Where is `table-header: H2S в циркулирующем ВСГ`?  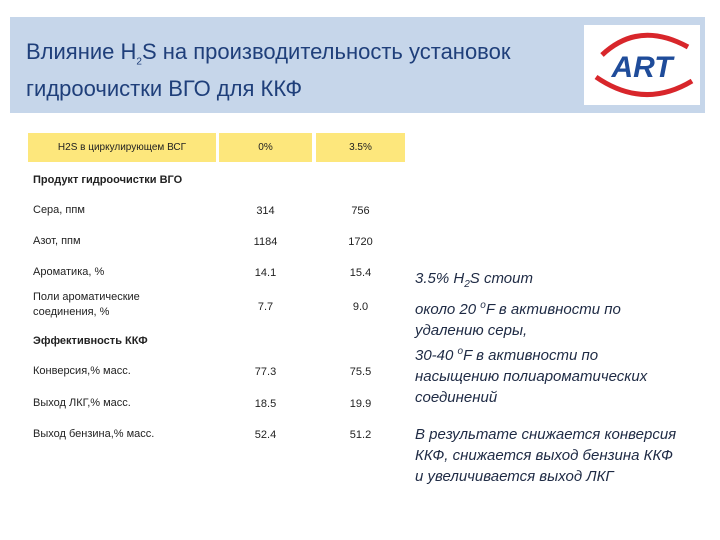
table-header: H2S в циркулирующем ВСГ is located at coordinates (122, 147).